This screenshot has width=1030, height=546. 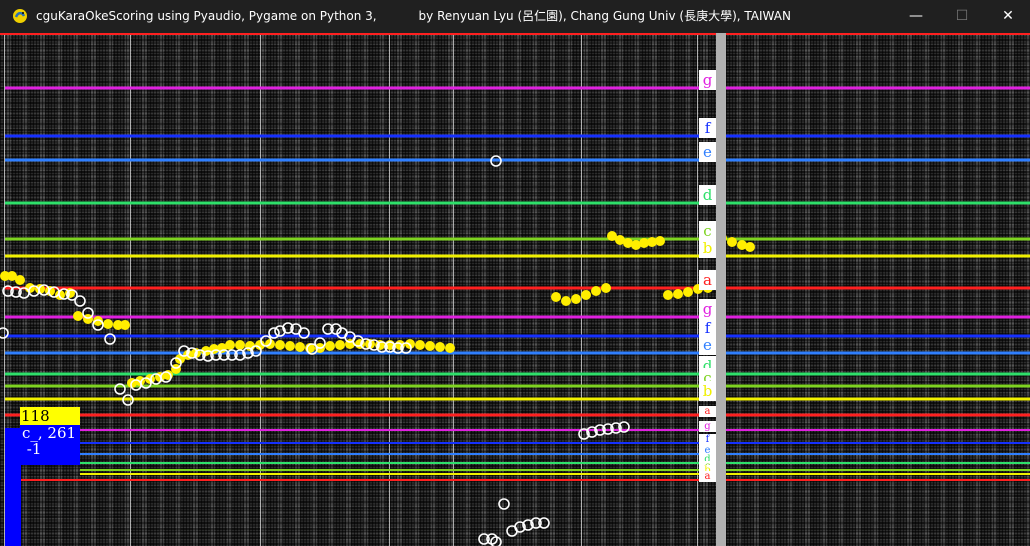 I want to click on close-button: ✕, so click(x=1008, y=16).